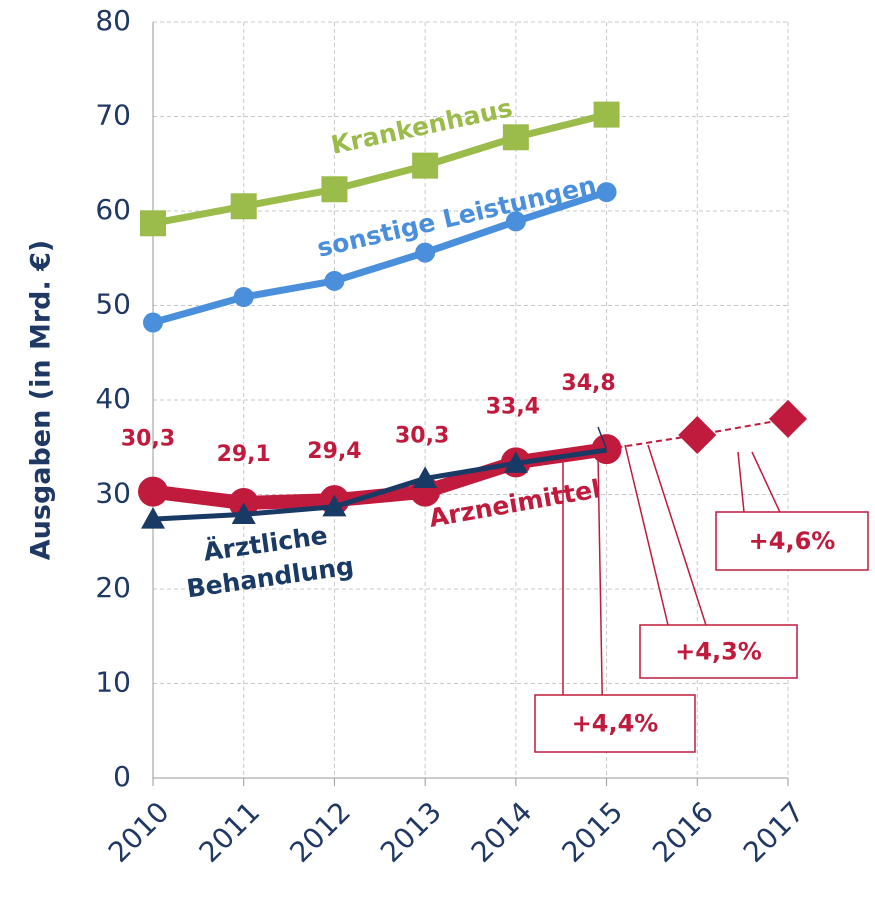 This screenshot has width=875, height=897. I want to click on y-axis-label: Ausgaben (in Mrd. €), so click(41, 400).